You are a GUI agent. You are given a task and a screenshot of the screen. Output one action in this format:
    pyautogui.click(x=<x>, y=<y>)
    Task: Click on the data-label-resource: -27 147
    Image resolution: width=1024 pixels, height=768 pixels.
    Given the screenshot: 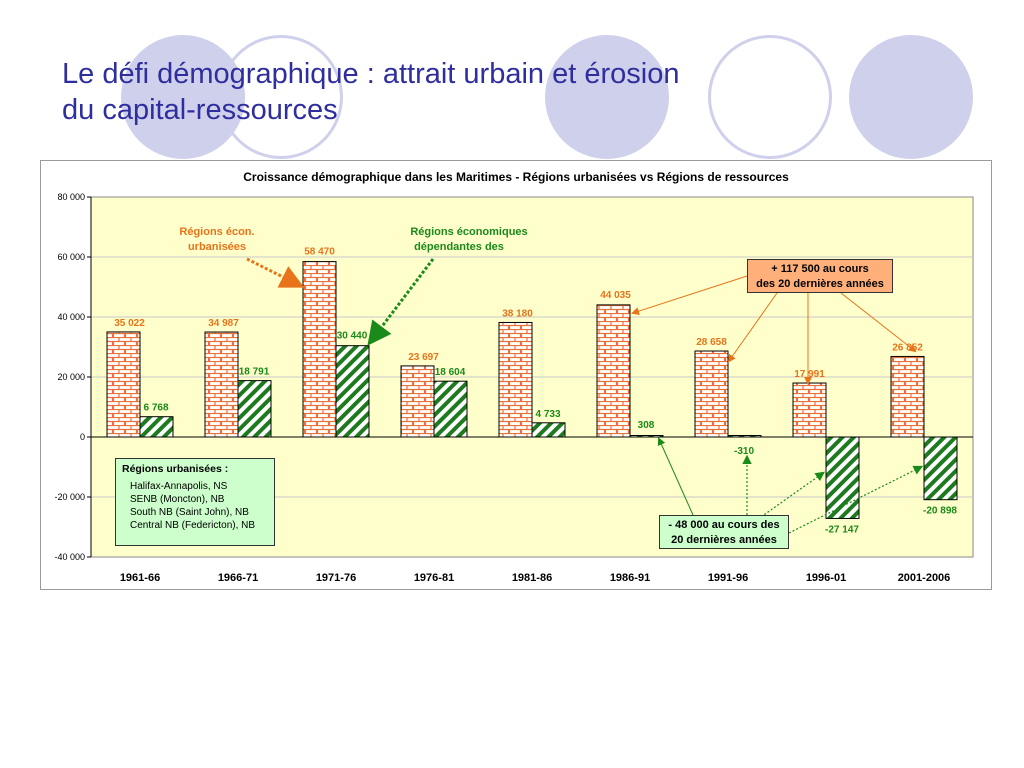 What is the action you would take?
    pyautogui.click(x=842, y=529)
    